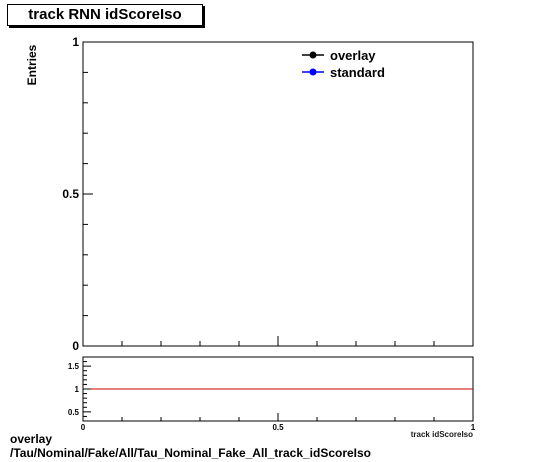 The width and height of the screenshot is (546, 462). Describe the element at coordinates (357, 72) in the screenshot. I see `legend-label-standard: standard` at that location.